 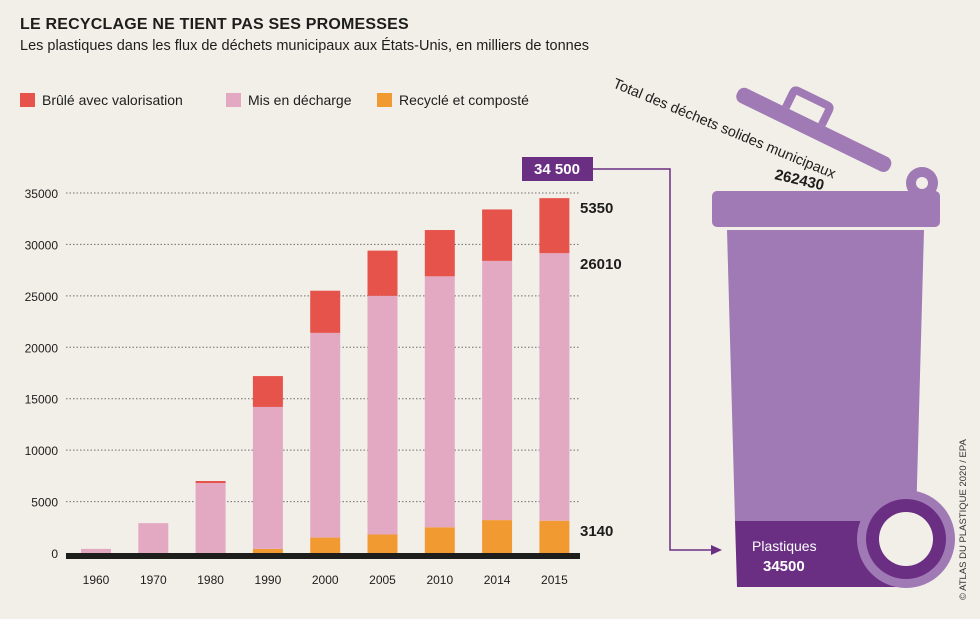 I want to click on legend-item-burned: Brûlé avec valorisation, so click(x=101, y=100).